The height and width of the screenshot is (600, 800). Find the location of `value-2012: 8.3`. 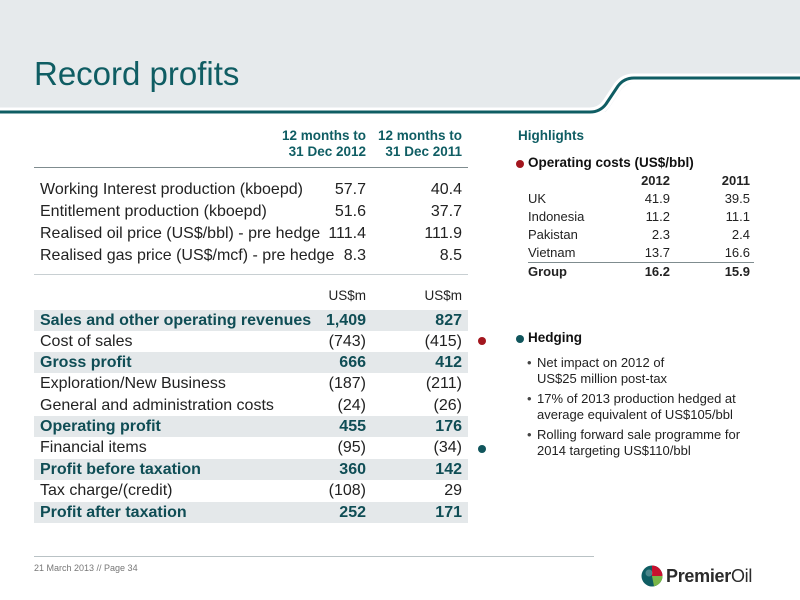

value-2012: 8.3 is located at coordinates (354, 255).